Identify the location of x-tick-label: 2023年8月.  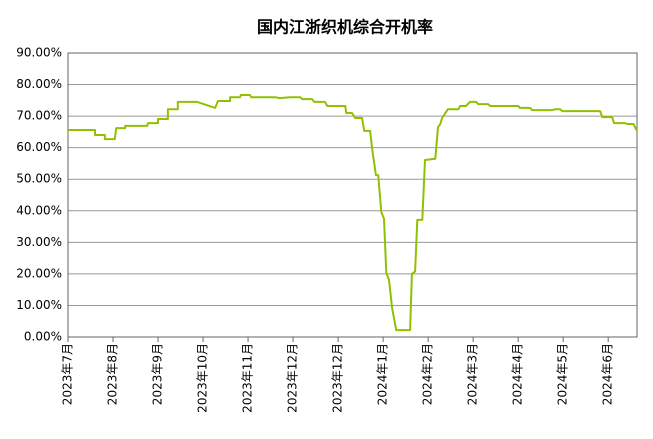
(113, 374).